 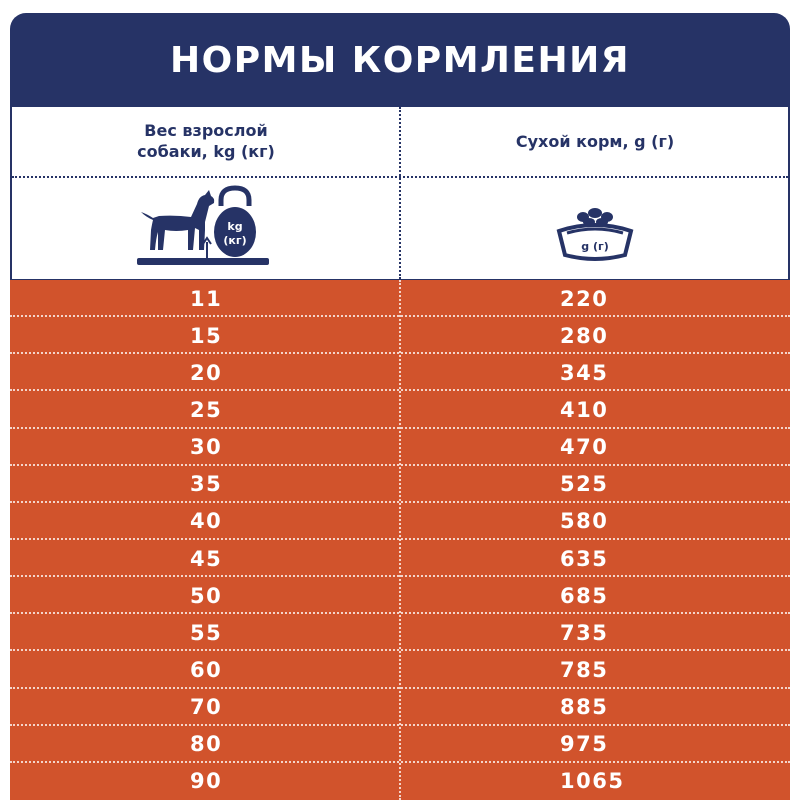 I want to click on food-cell: 885, so click(x=584, y=707).